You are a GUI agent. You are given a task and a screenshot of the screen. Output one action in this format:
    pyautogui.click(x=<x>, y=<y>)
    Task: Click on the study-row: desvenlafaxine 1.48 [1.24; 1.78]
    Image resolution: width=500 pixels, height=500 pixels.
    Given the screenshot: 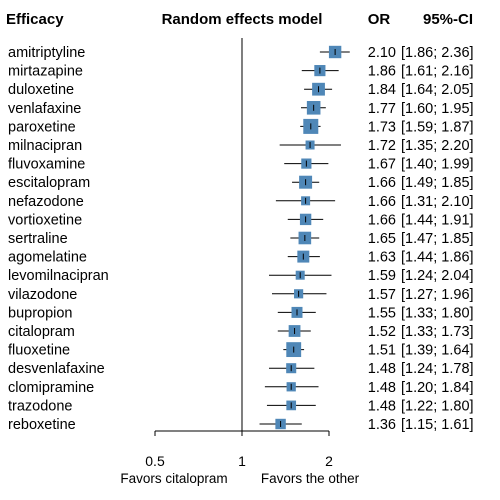 What is the action you would take?
    pyautogui.click(x=241, y=369)
    